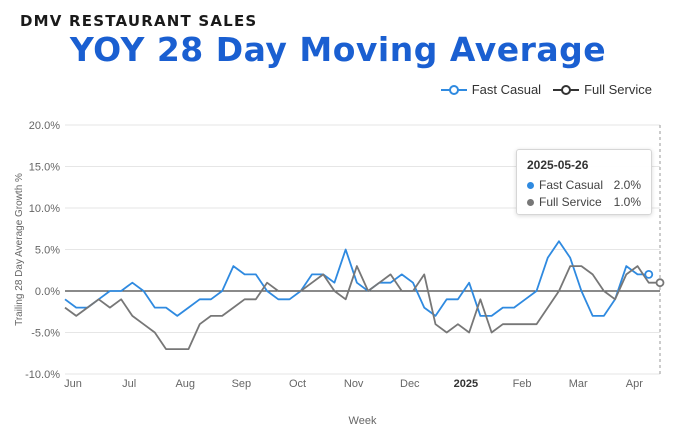  What do you see at coordinates (566, 89) in the screenshot?
I see `legend-swatch-full-service` at bounding box center [566, 89].